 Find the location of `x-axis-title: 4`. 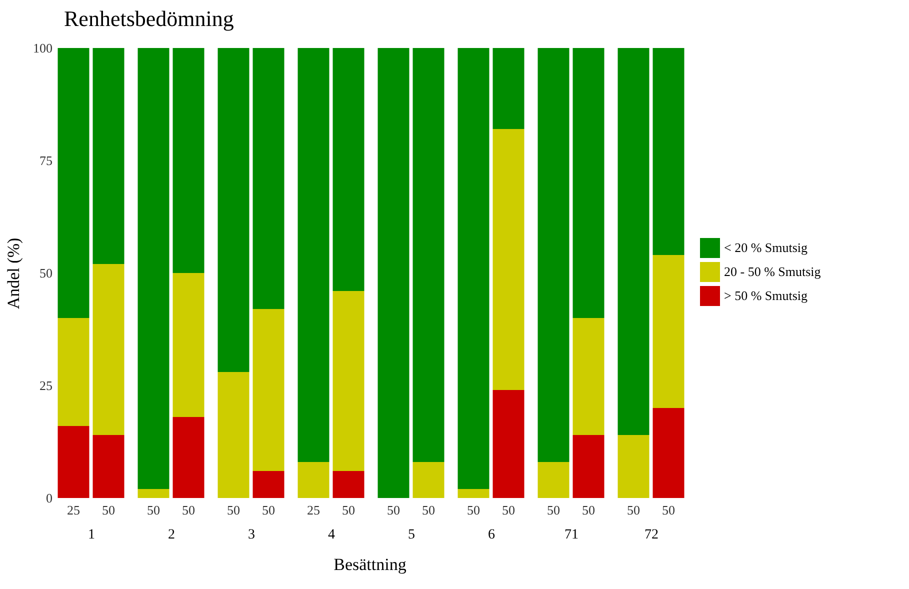

x-axis-title: 4 is located at coordinates (331, 535).